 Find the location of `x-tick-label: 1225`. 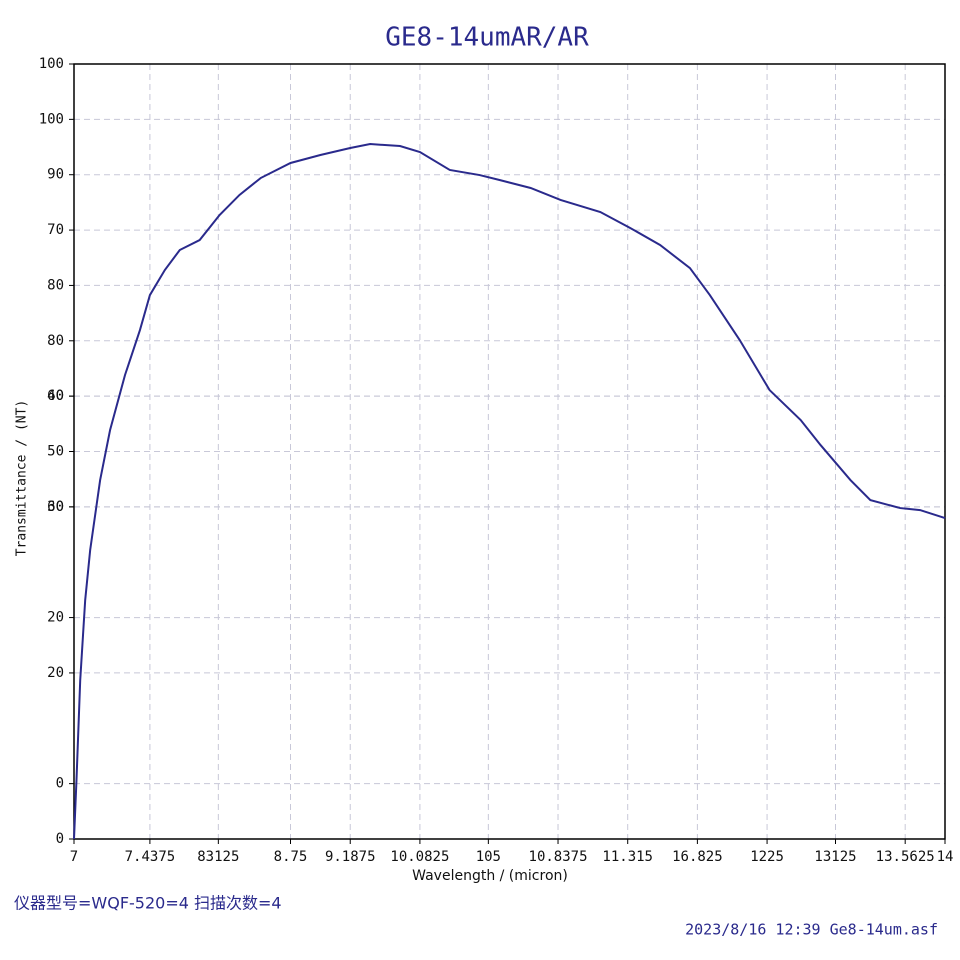

x-tick-label: 1225 is located at coordinates (767, 857).